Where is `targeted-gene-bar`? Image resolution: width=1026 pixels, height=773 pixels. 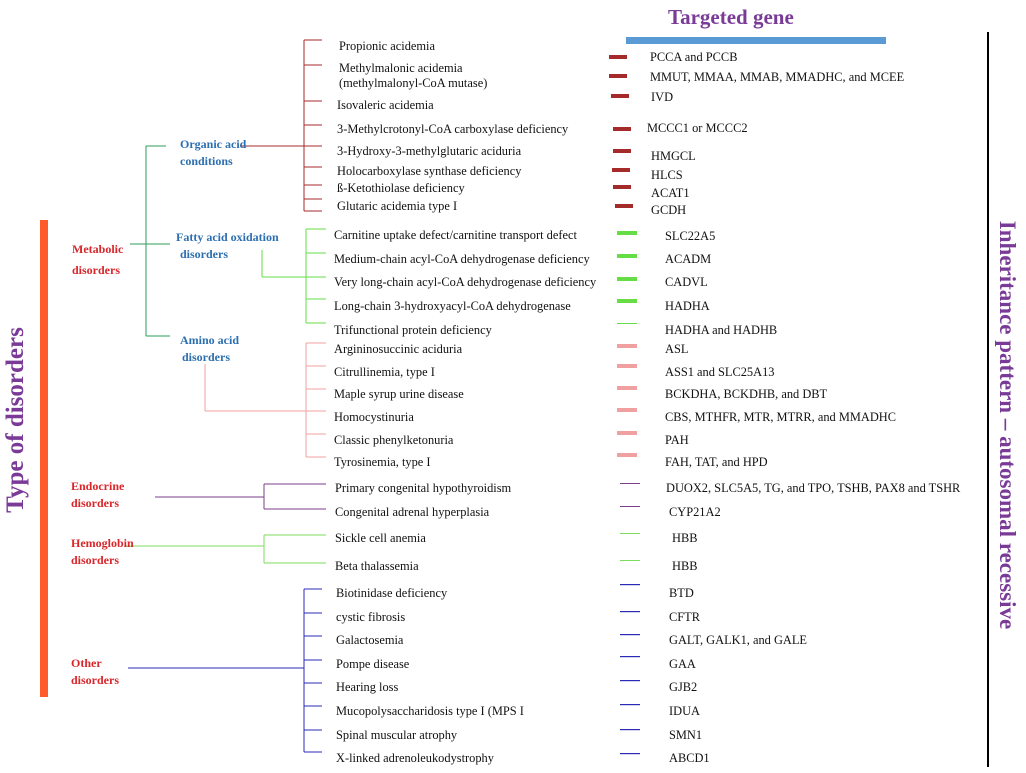 targeted-gene-bar is located at coordinates (756, 40).